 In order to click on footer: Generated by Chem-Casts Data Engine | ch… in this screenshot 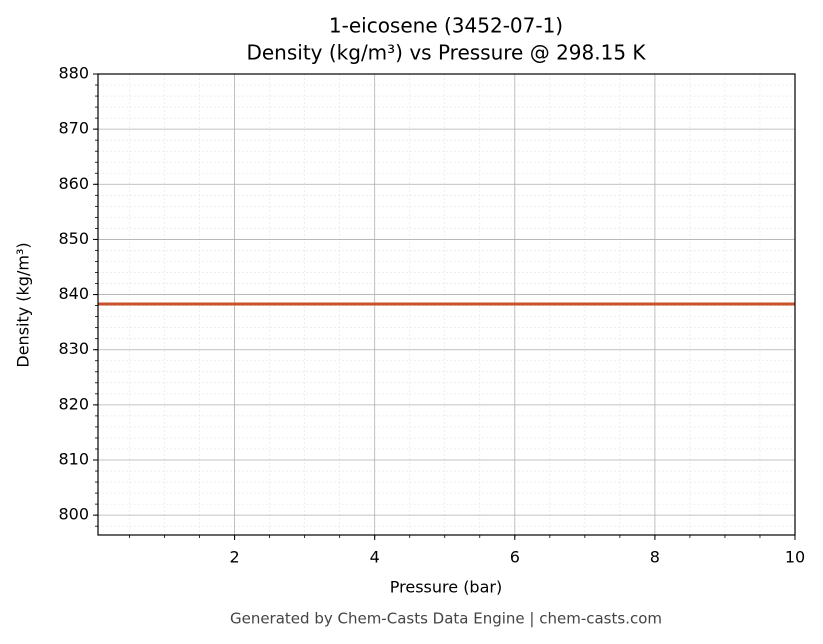, I will do `click(446, 619)`.